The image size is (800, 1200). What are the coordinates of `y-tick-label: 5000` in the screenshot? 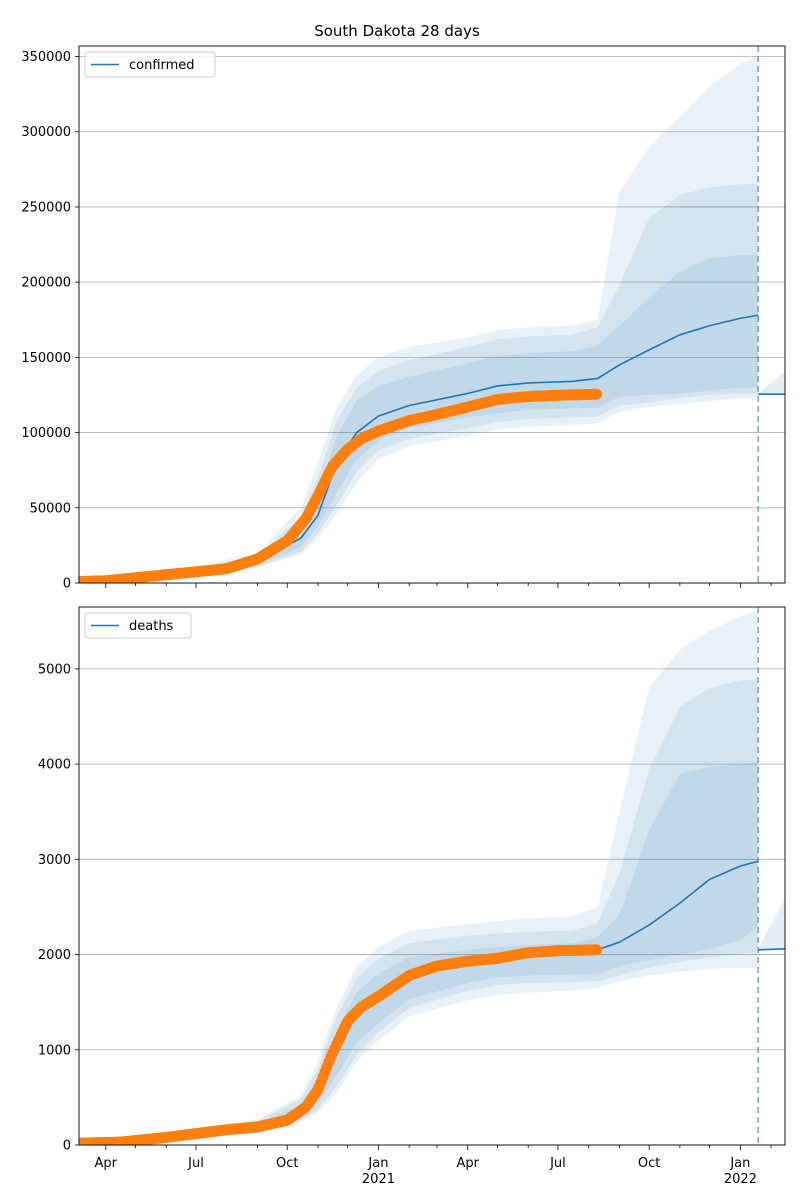 It's located at (54, 669).